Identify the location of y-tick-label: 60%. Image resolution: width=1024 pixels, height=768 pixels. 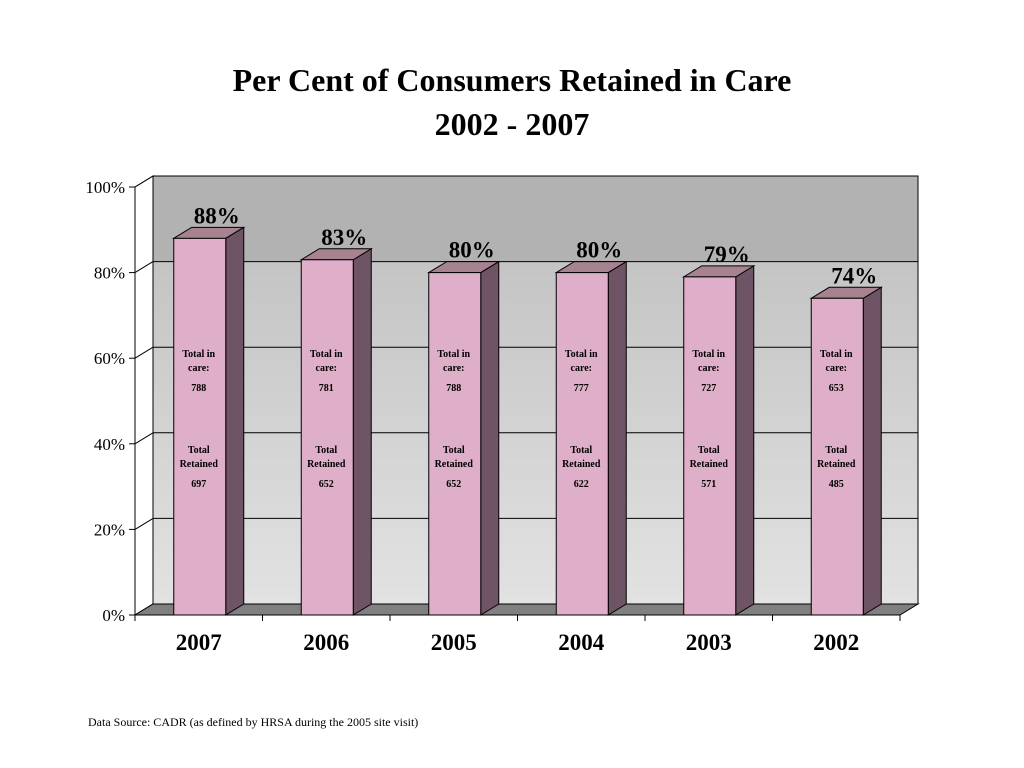
(109, 358).